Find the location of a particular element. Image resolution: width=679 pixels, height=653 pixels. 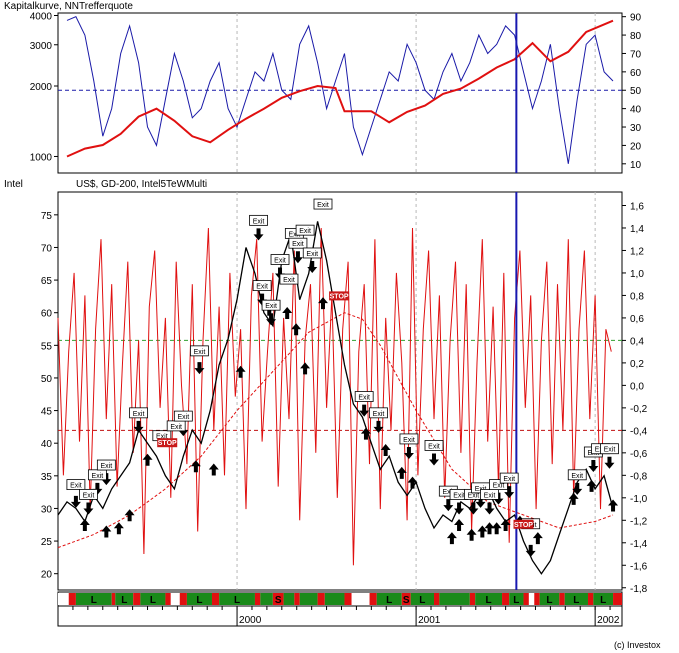

lower-panel-title-left: Intel is located at coordinates (13, 184).